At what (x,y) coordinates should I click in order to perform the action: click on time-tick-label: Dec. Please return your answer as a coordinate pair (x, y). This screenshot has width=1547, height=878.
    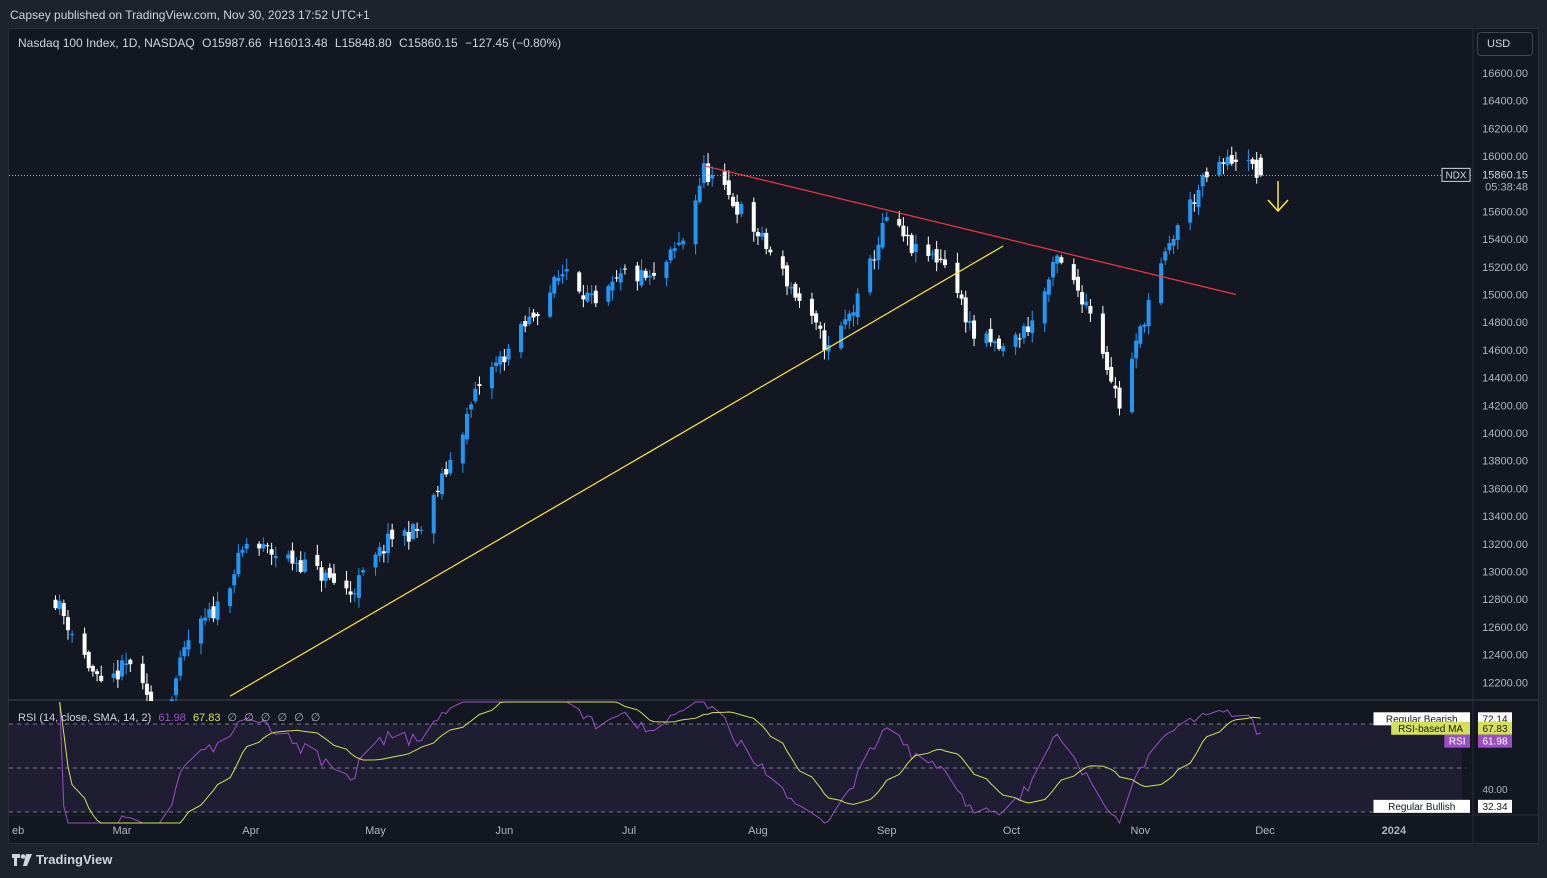
    Looking at the image, I should click on (1265, 831).